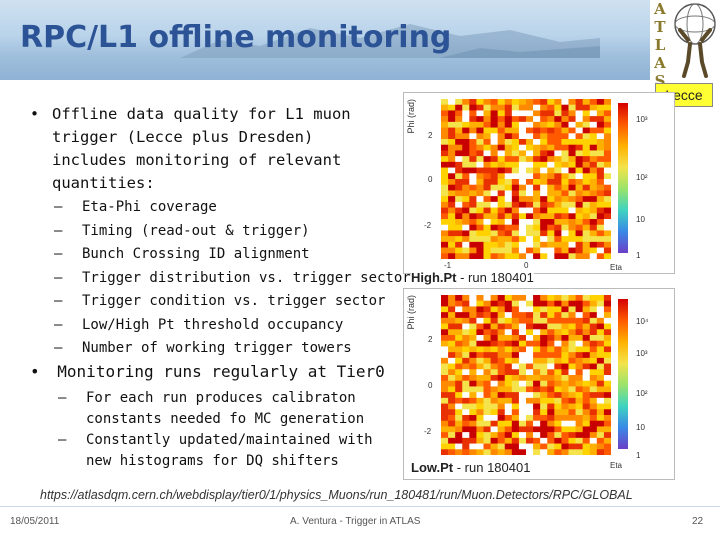  Describe the element at coordinates (203, 348) in the screenshot. I see `list-item: – Number of working trigger towers` at that location.